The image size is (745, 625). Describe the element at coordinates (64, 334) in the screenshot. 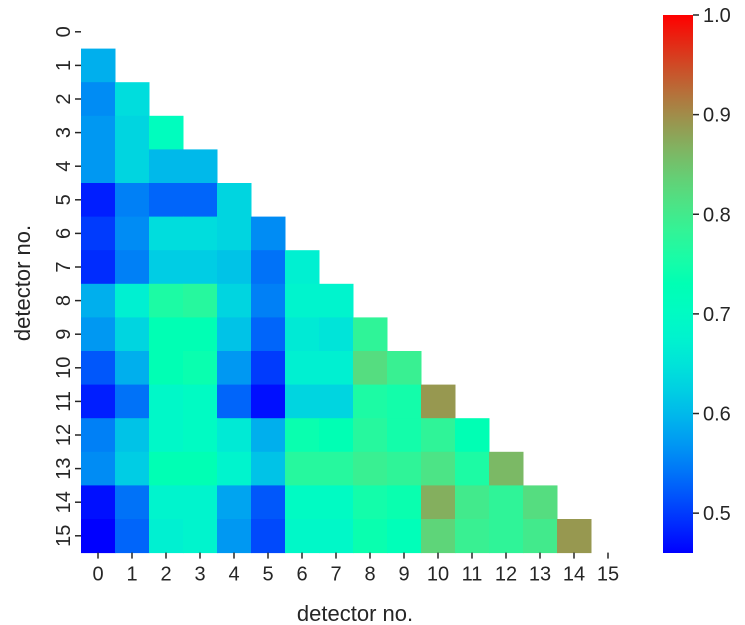

I see `y-tick-label: 9` at that location.